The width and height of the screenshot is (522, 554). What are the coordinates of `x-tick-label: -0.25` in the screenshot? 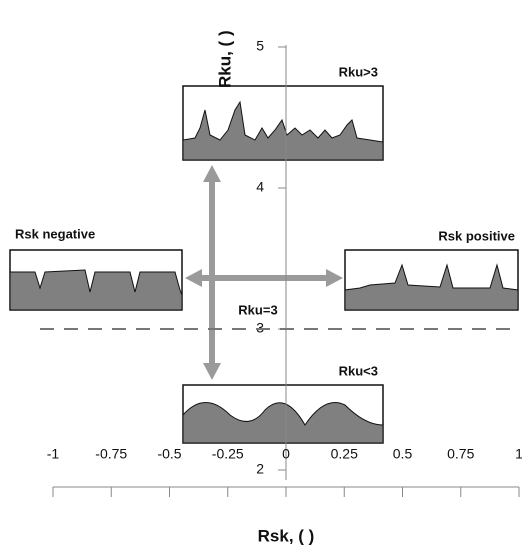 It's located at (228, 454).